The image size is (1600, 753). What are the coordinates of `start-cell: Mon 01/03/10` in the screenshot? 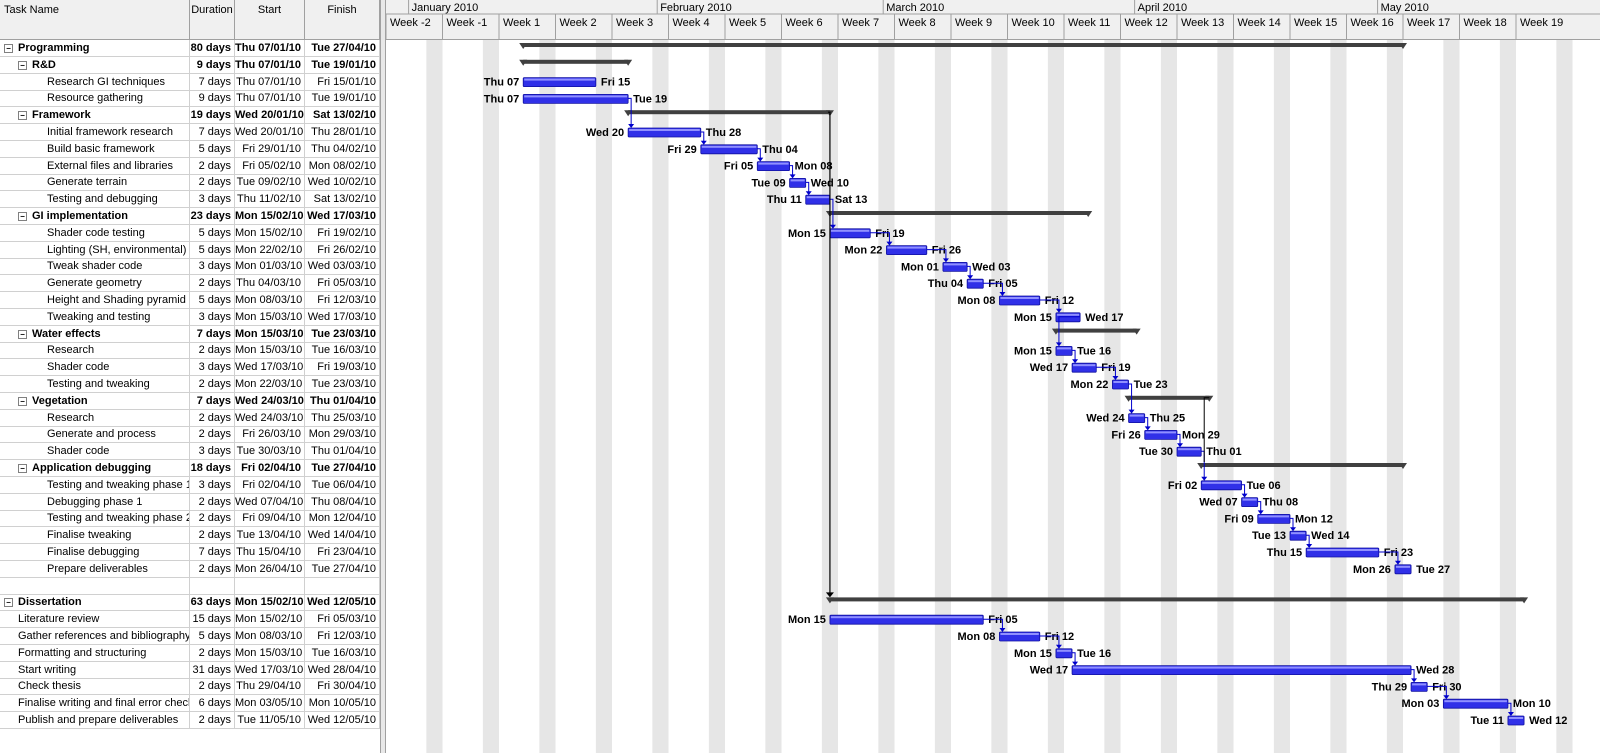 It's located at (270, 266).